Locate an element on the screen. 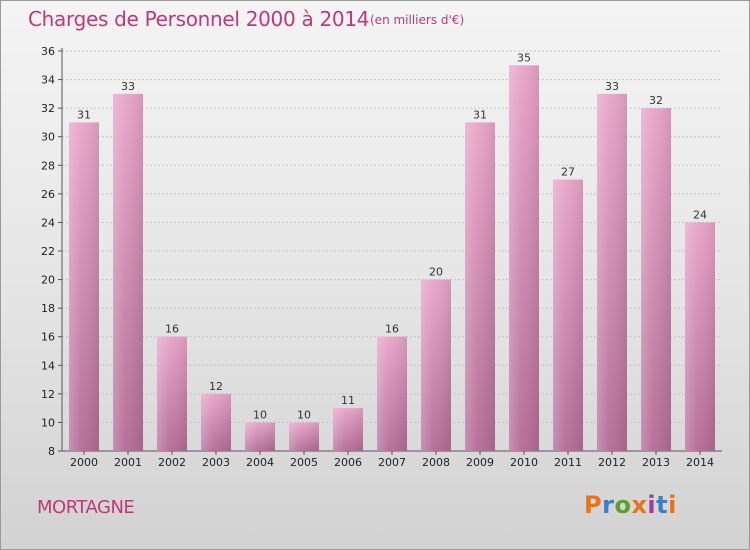  brand-letter: o is located at coordinates (623, 505).